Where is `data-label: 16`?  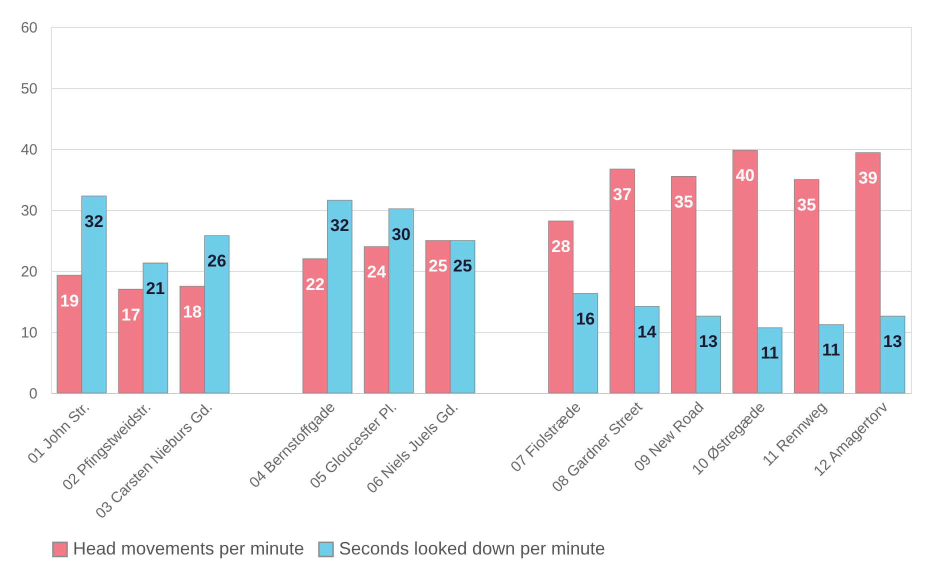 data-label: 16 is located at coordinates (585, 319).